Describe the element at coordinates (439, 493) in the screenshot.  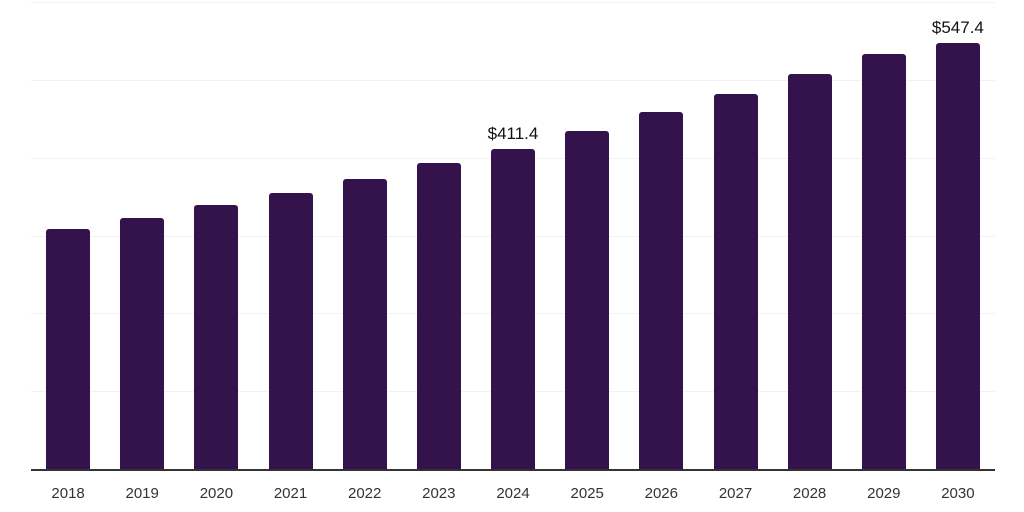
I see `x-tick-2023: 2023` at that location.